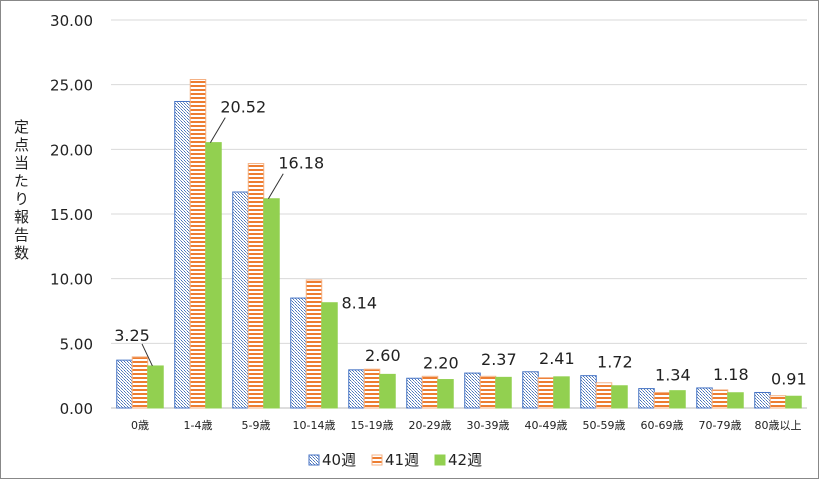 Image resolution: width=819 pixels, height=480 pixels. Describe the element at coordinates (140, 382) in the screenshot. I see `bar-41週-0歳` at that location.